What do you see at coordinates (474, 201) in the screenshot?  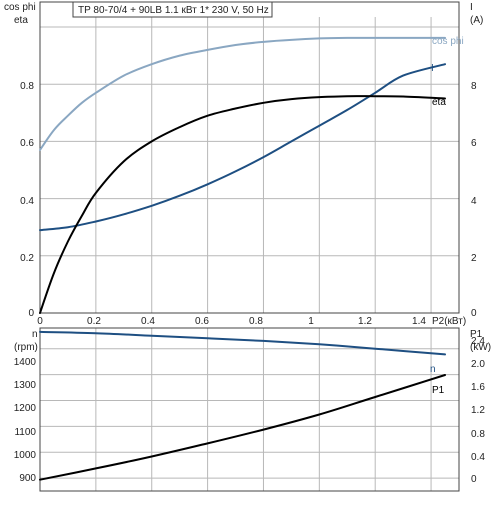 I see `y-right-tick: 4` at bounding box center [474, 201].